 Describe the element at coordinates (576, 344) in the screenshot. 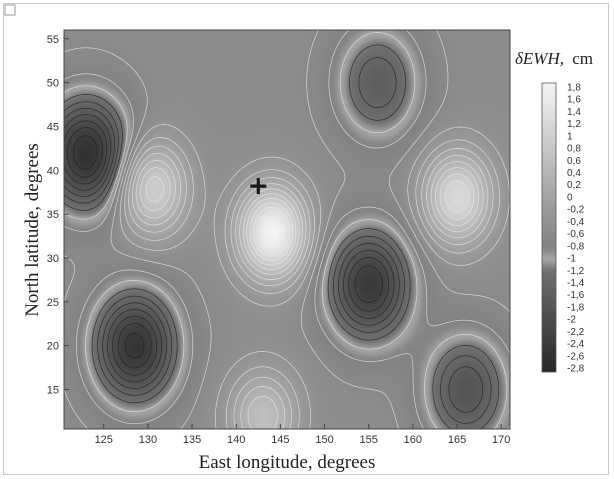

I see `colorbar-tick-label: -2,4` at that location.